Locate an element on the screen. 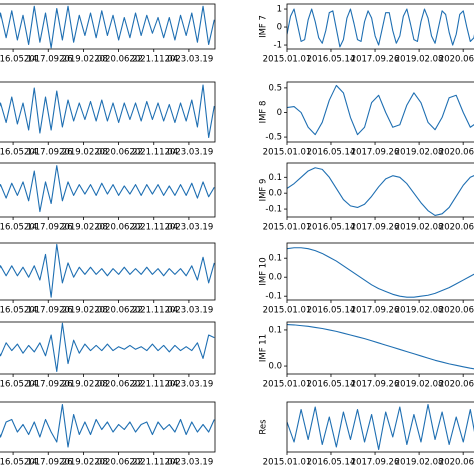 Image resolution: width=474 pixels, height=474 pixels. y-tick-label: -1 is located at coordinates (278, 46).